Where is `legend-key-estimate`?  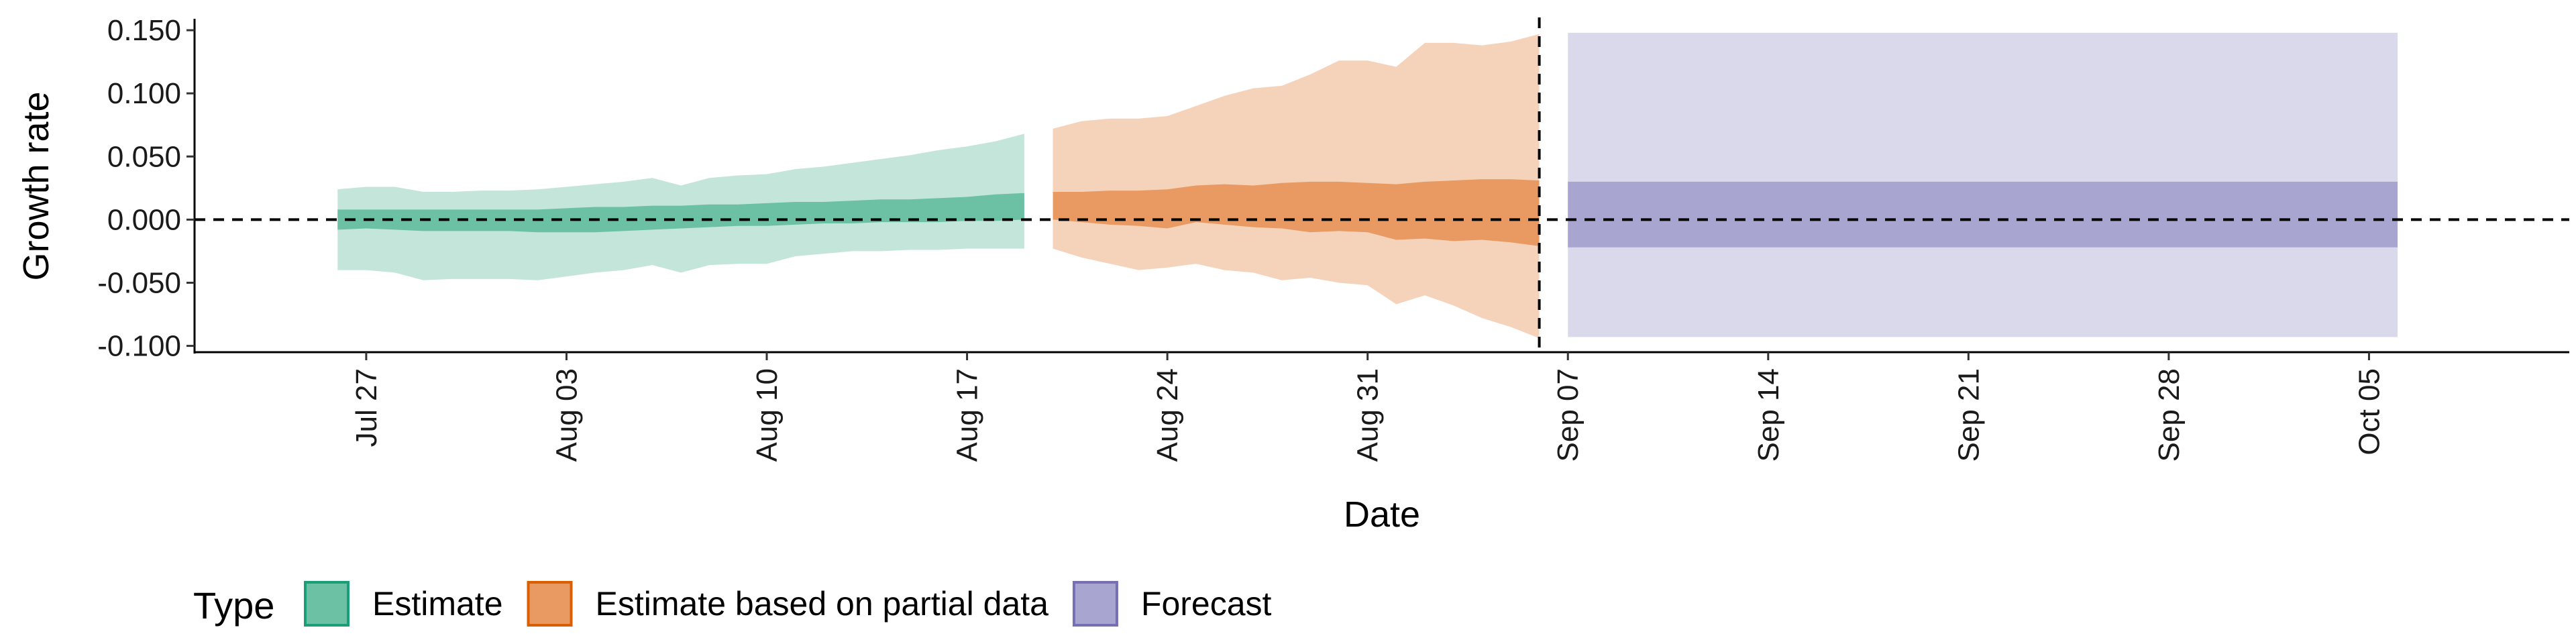
legend-key-estimate is located at coordinates (327, 604).